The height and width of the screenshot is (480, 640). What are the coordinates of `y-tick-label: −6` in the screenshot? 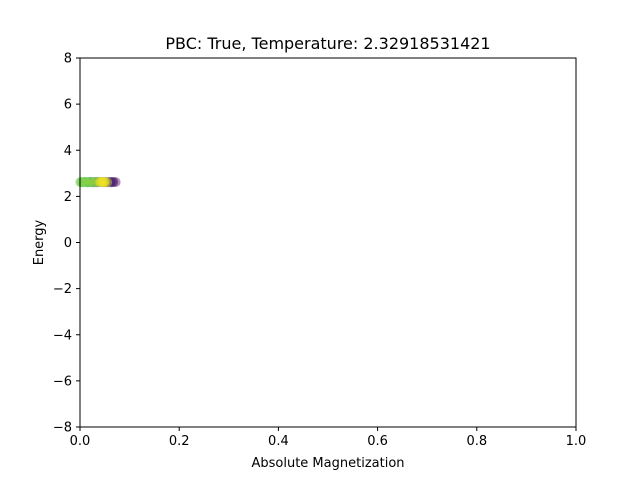 It's located at (62, 381).